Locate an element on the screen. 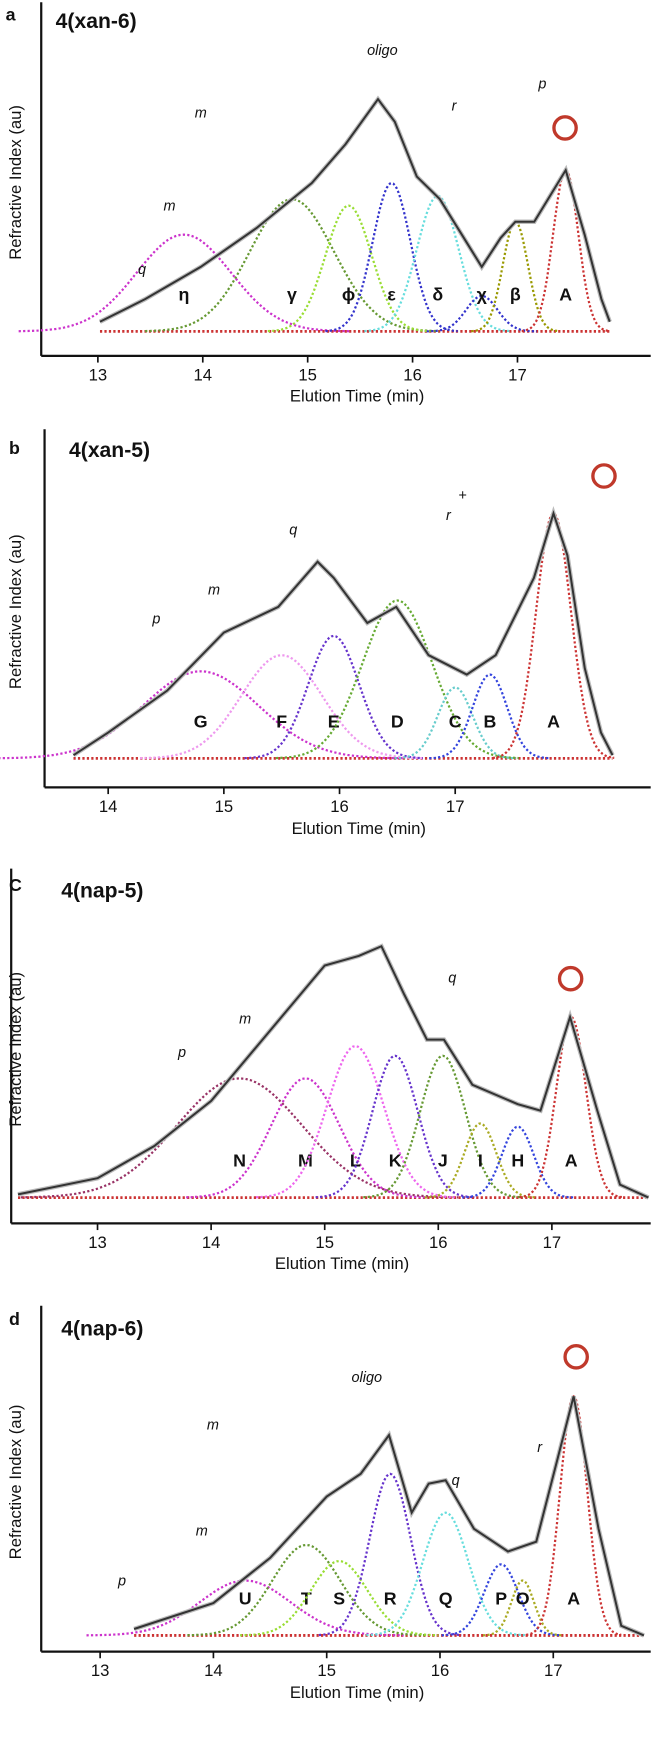 The width and height of the screenshot is (653, 1745). peak-label: H is located at coordinates (517, 1161).